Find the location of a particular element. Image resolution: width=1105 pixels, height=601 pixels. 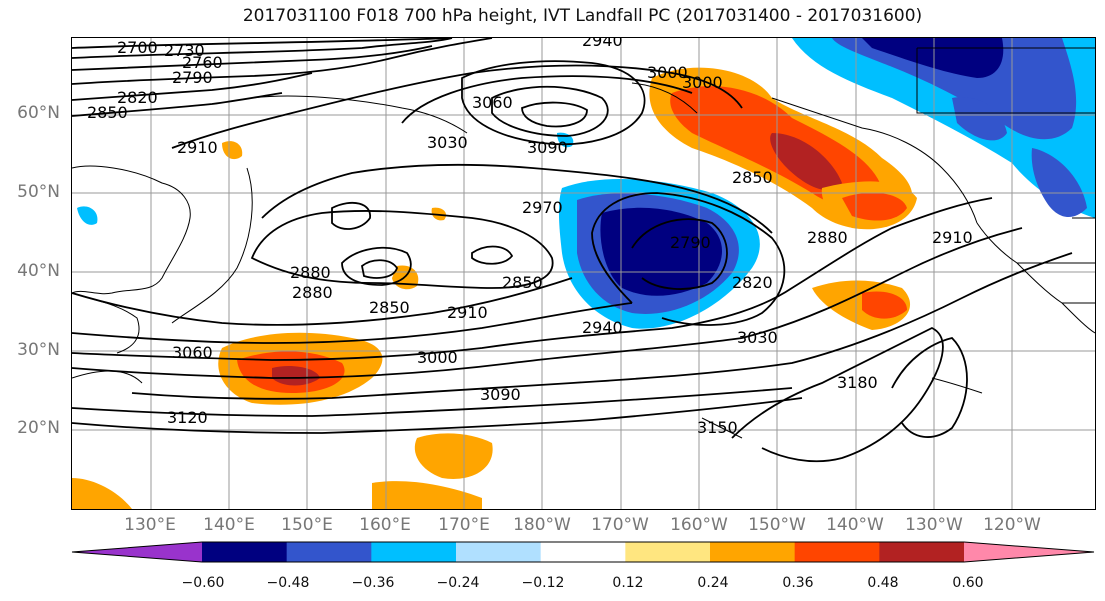

colorbar-outline is located at coordinates (583, 552).